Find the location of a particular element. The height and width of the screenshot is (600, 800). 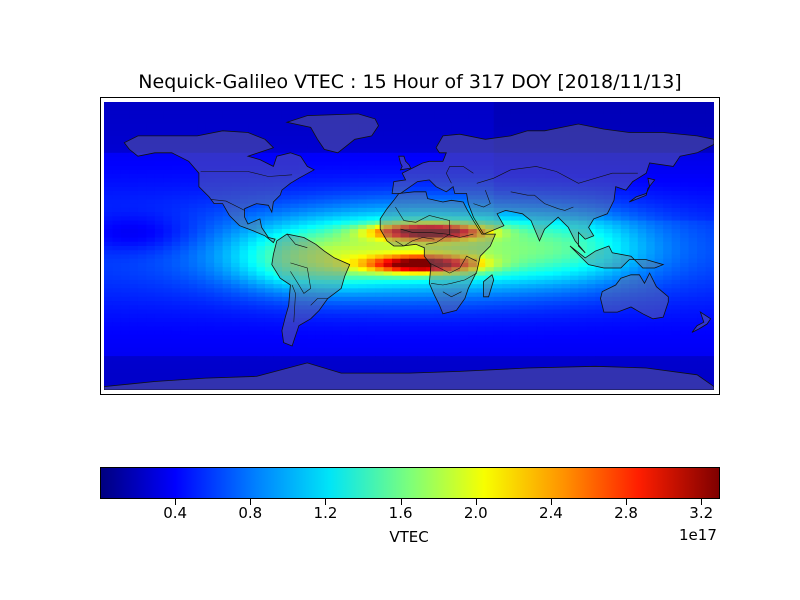

land-japan is located at coordinates (642, 190).